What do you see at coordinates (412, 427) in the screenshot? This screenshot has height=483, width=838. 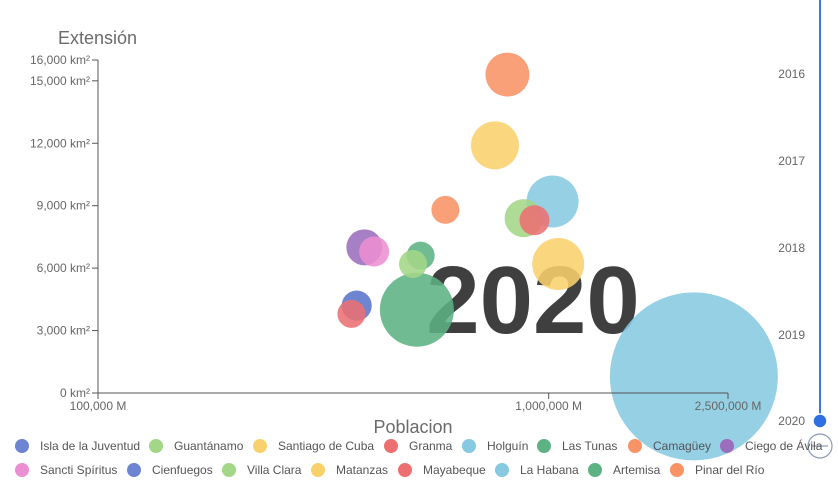 I see `x-axis-title: Poblacion` at bounding box center [412, 427].